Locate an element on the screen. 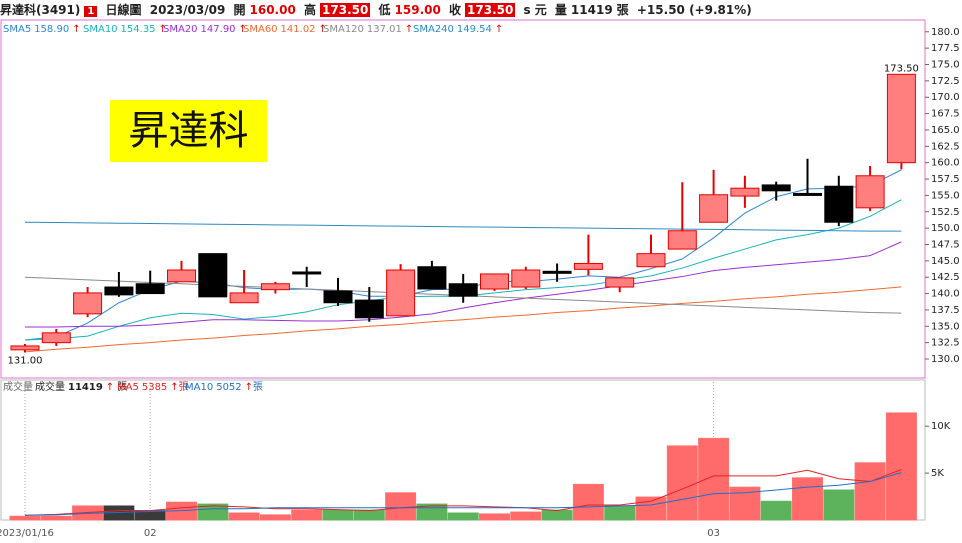  legend-value: 5052 is located at coordinates (228, 387).